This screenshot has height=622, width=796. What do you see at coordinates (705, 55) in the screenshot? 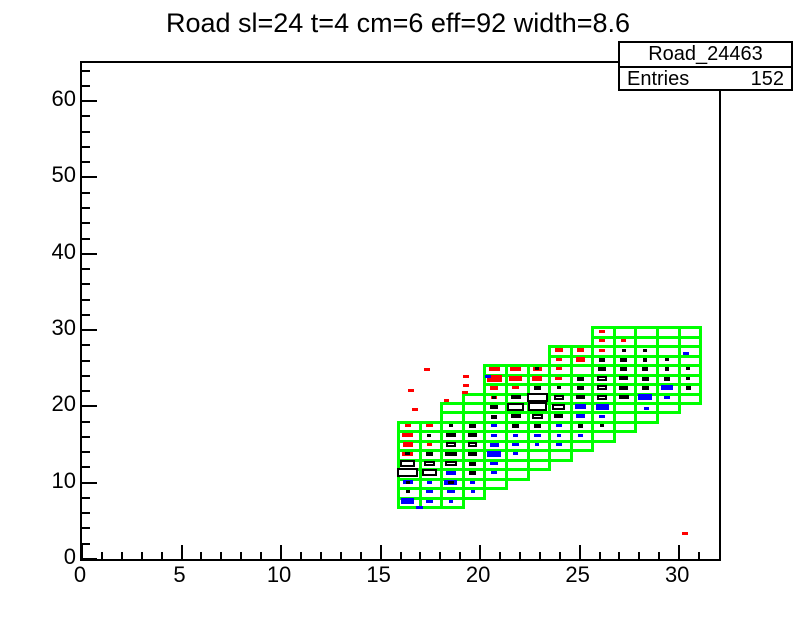
I see `stats-hist-name: Road_24463` at bounding box center [705, 55].